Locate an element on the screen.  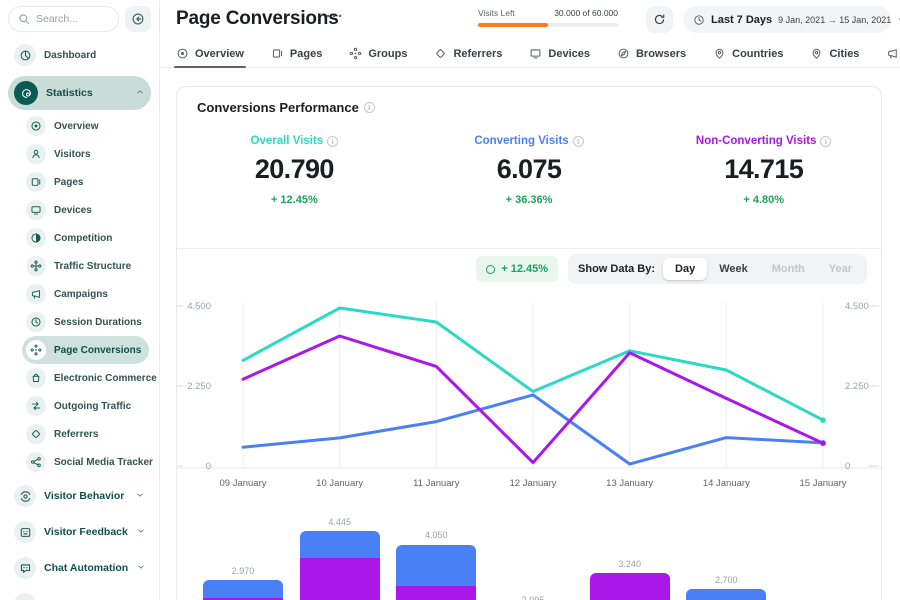
show-data-by-day: Day is located at coordinates (685, 269).